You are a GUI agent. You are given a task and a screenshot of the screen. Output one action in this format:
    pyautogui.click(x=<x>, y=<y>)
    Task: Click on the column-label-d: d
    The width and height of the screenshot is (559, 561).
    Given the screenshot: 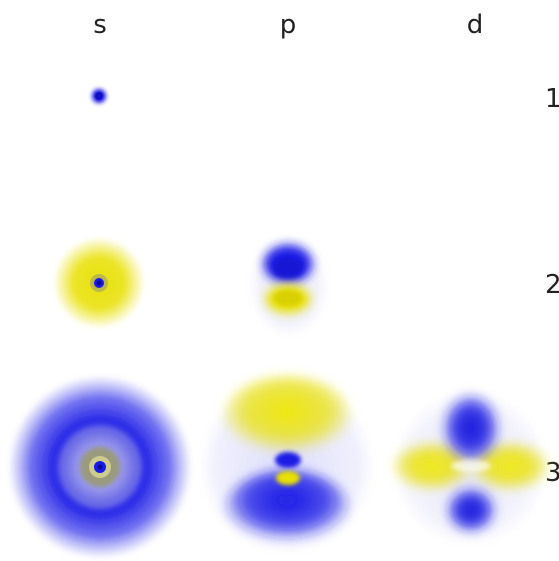 What is the action you would take?
    pyautogui.click(x=475, y=25)
    